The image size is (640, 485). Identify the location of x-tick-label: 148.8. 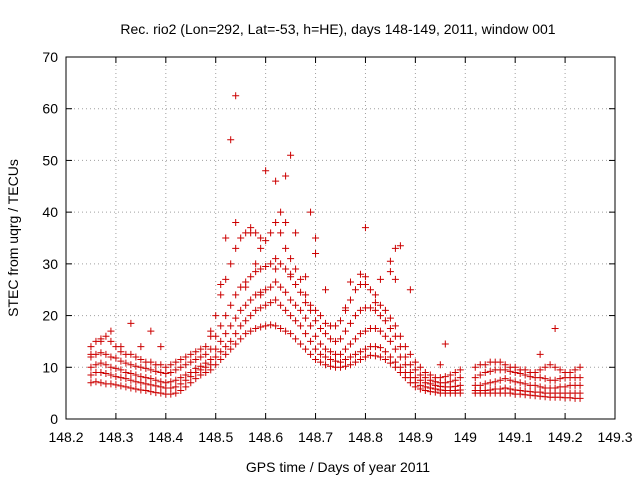
(365, 437).